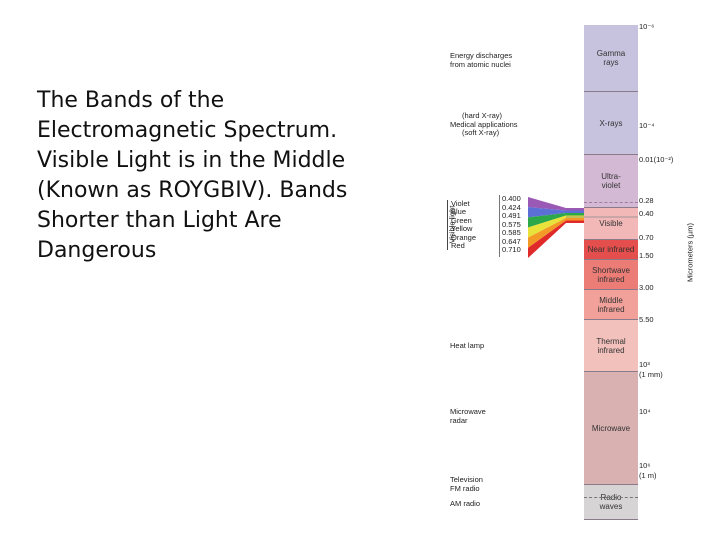 The width and height of the screenshot is (720, 540). Describe the element at coordinates (511, 232) in the screenshot. I see `visible-wavelength: 0.585` at that location.